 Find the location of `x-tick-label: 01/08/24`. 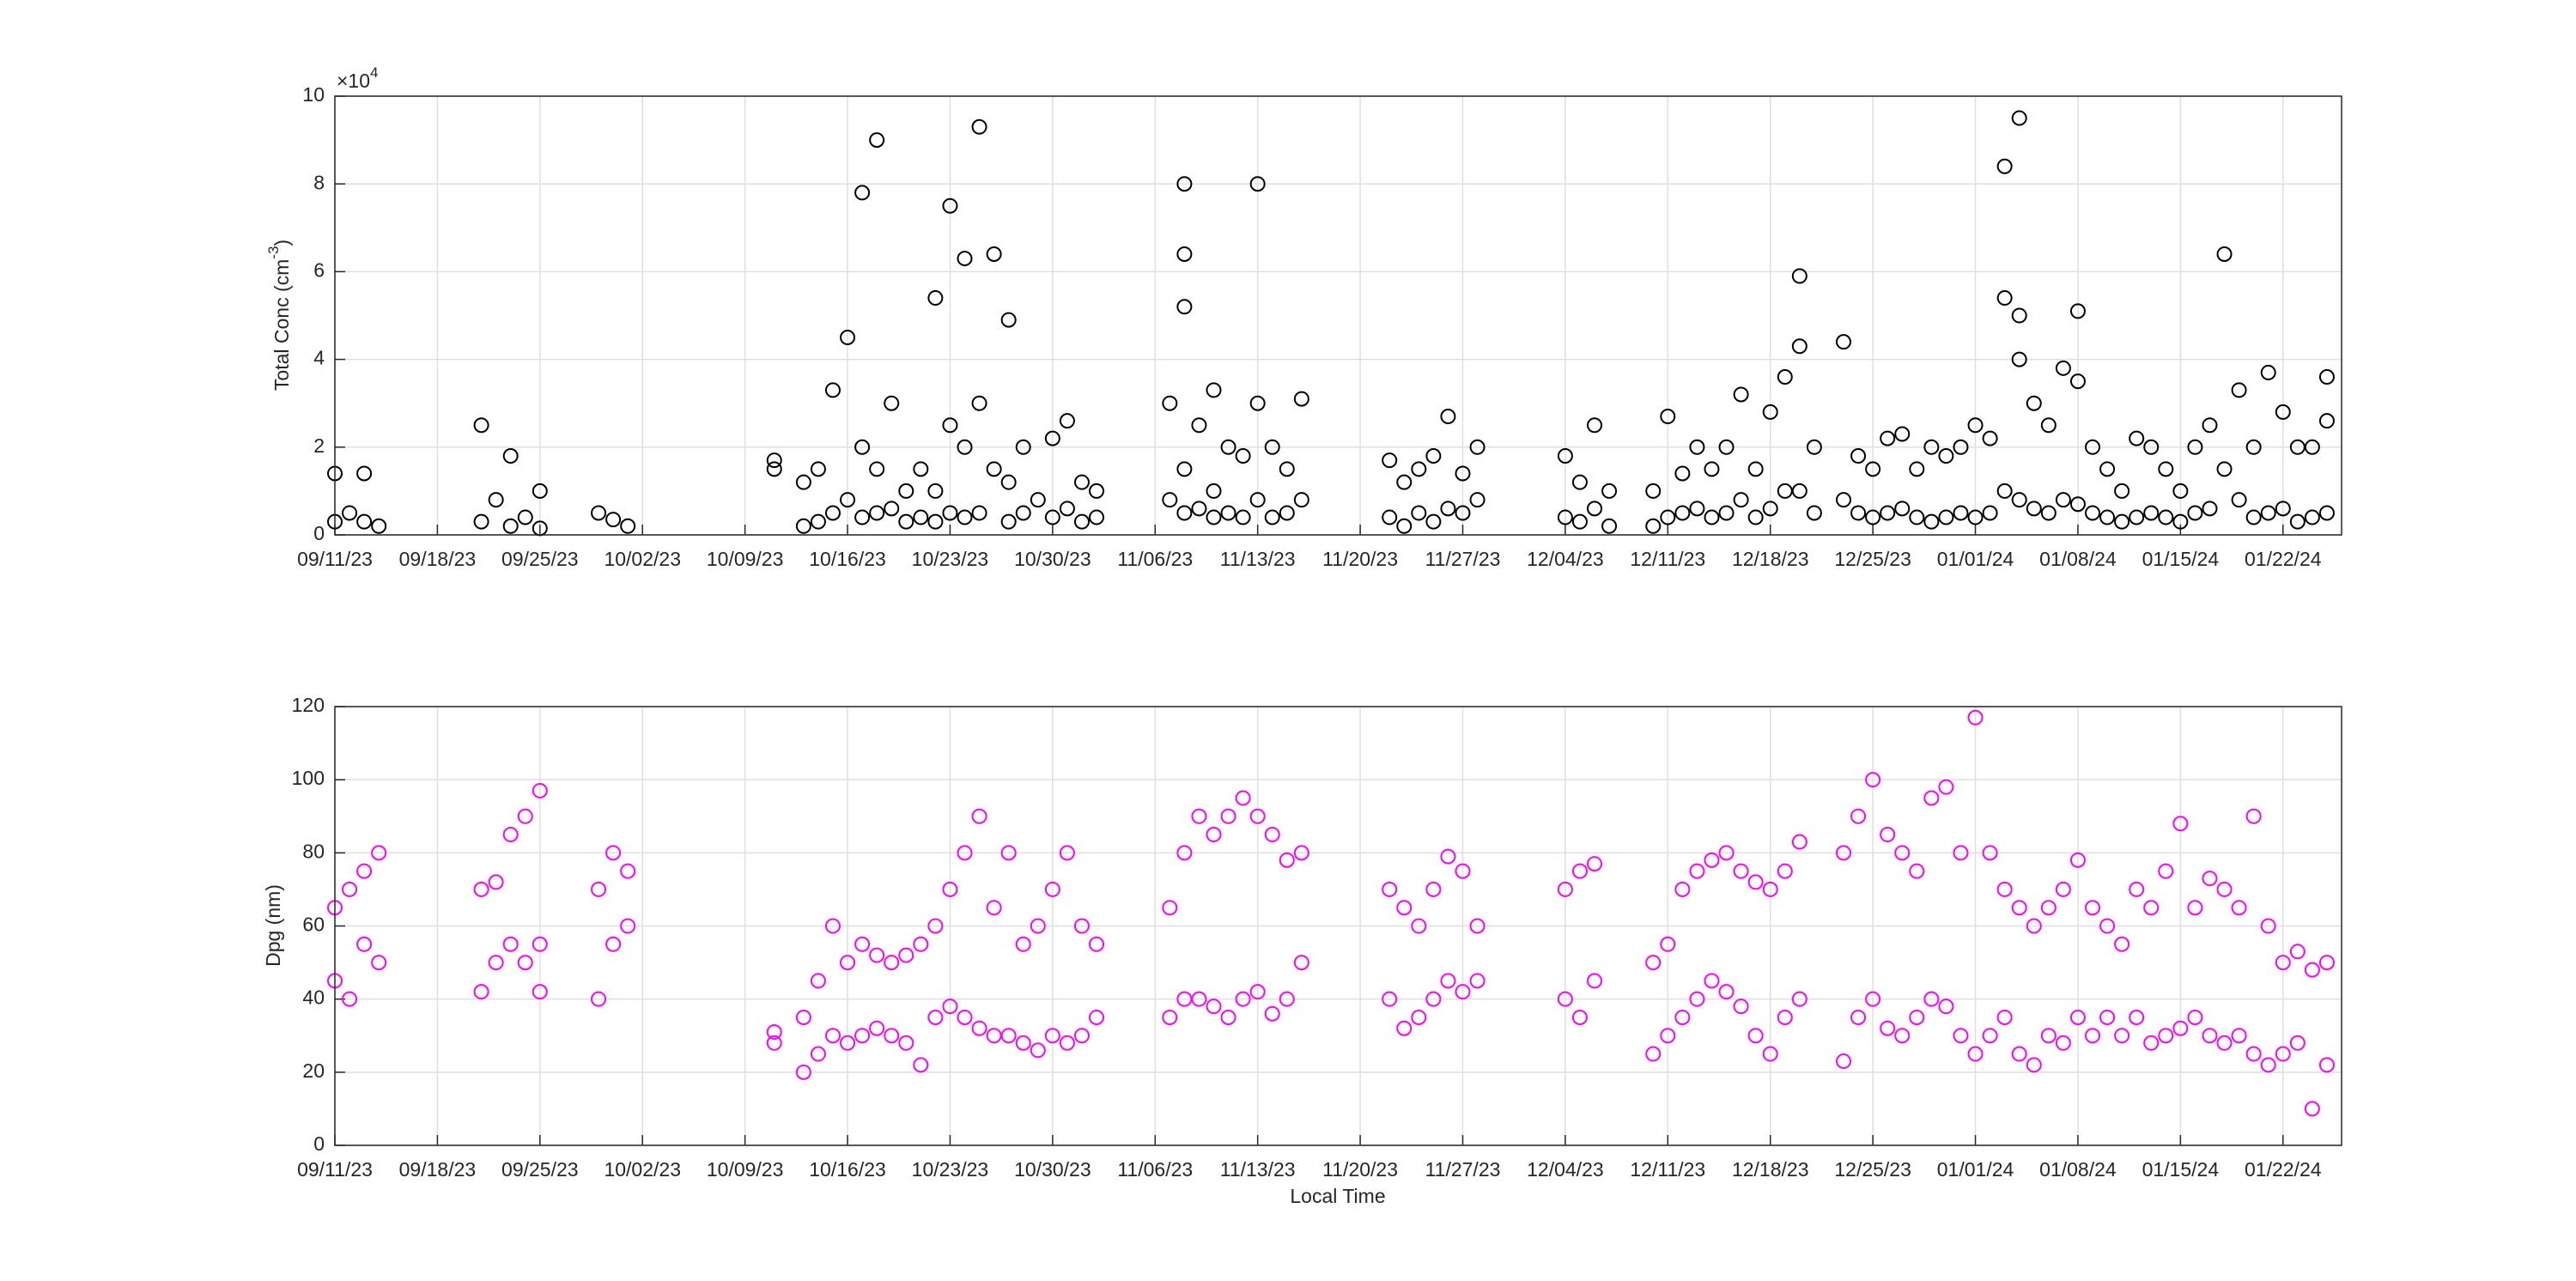

x-tick-label: 01/08/24 is located at coordinates (2078, 1169).